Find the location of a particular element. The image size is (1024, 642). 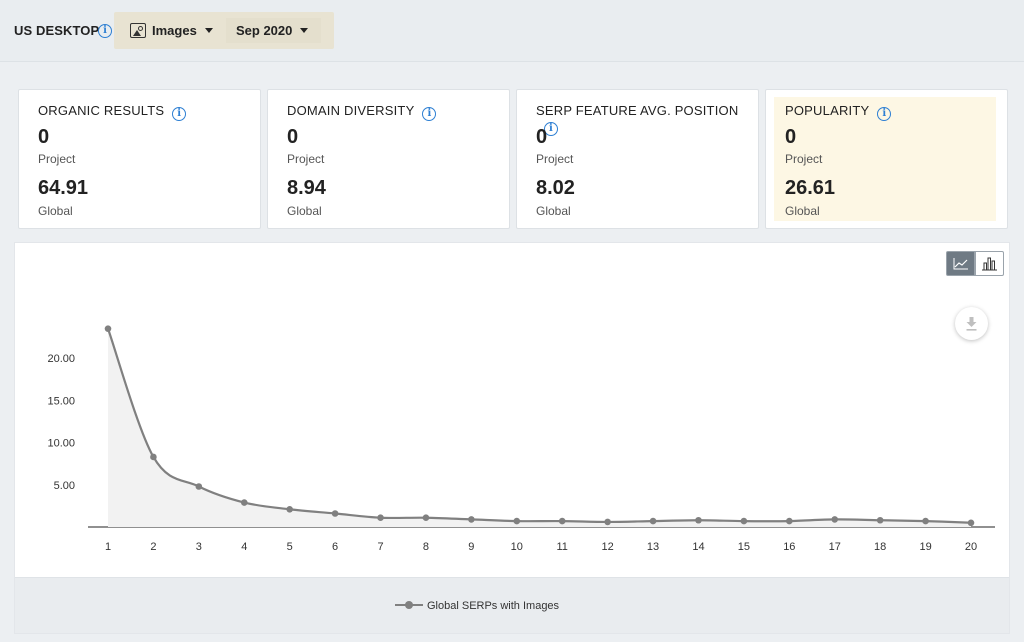

download-button is located at coordinates (971, 323).